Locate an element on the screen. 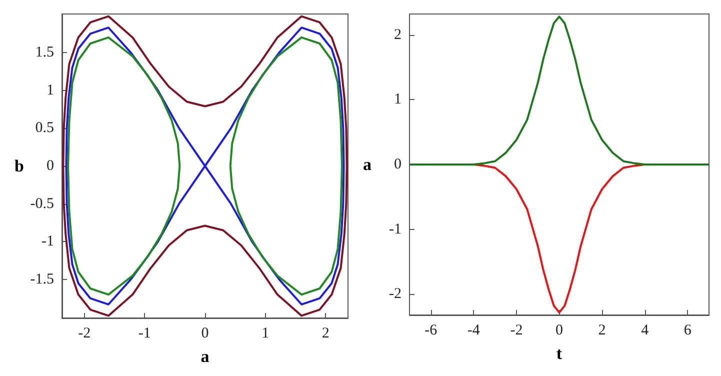 The height and width of the screenshot is (376, 721). y-axis-title: b is located at coordinates (19, 166).